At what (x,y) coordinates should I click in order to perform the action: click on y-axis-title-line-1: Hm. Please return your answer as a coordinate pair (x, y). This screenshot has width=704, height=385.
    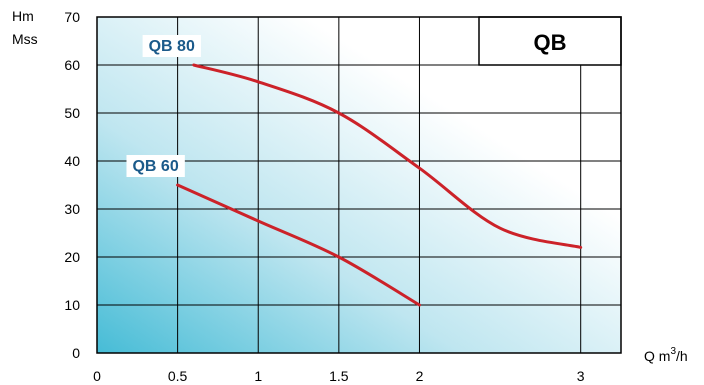
    Looking at the image, I should click on (23, 16).